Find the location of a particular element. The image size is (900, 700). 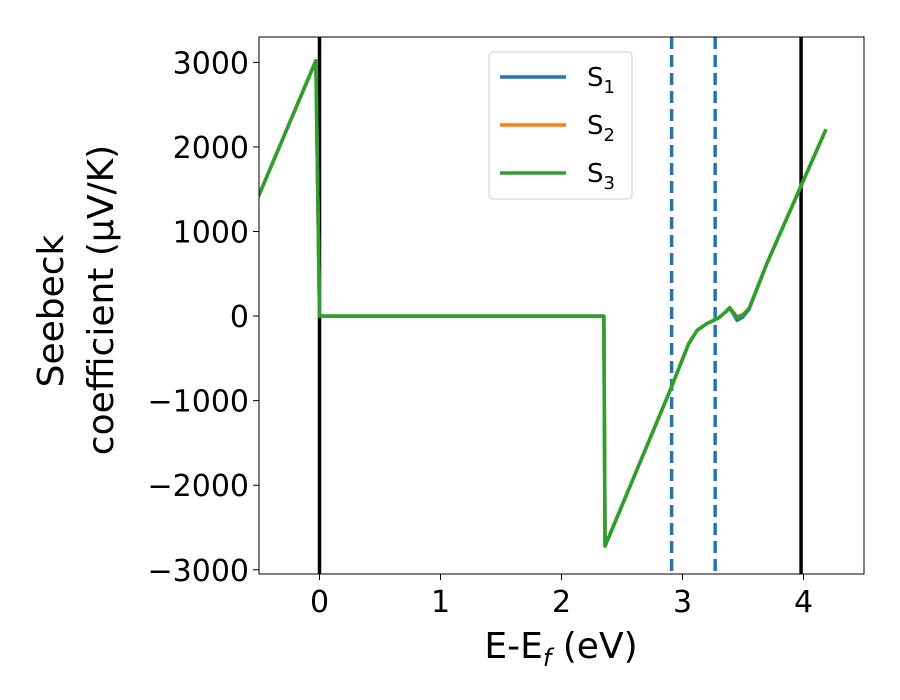

x-tick-label-0: 0 is located at coordinates (319, 602).